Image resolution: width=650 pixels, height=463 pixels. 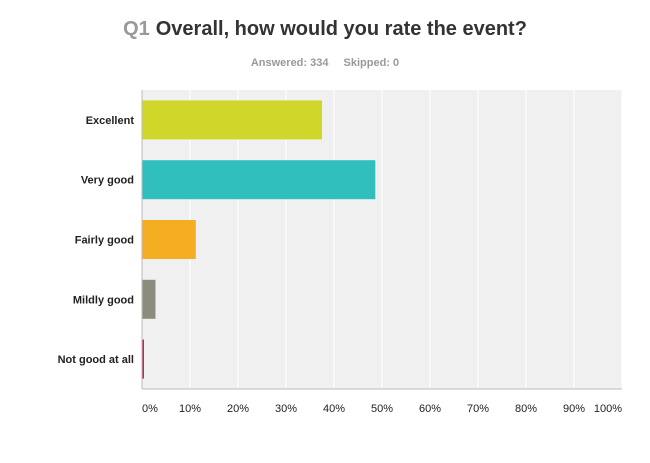 I want to click on category-label: Mildly good, so click(x=103, y=300).